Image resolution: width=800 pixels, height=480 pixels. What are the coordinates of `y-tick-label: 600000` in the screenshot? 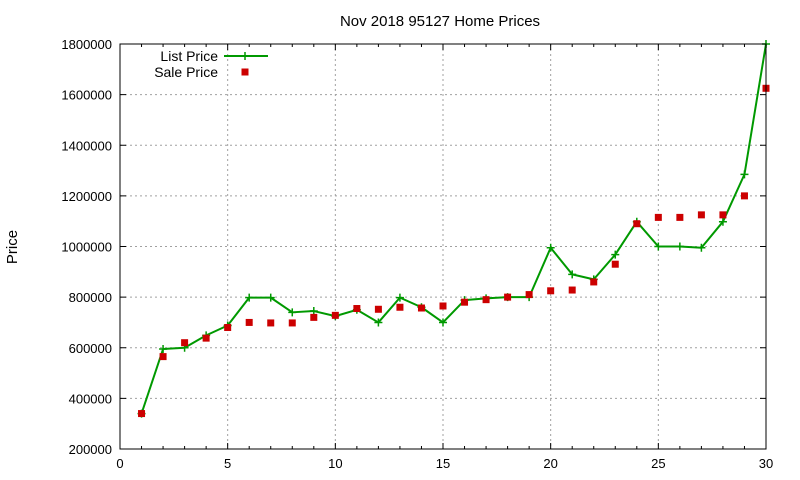 It's located at (90, 348).